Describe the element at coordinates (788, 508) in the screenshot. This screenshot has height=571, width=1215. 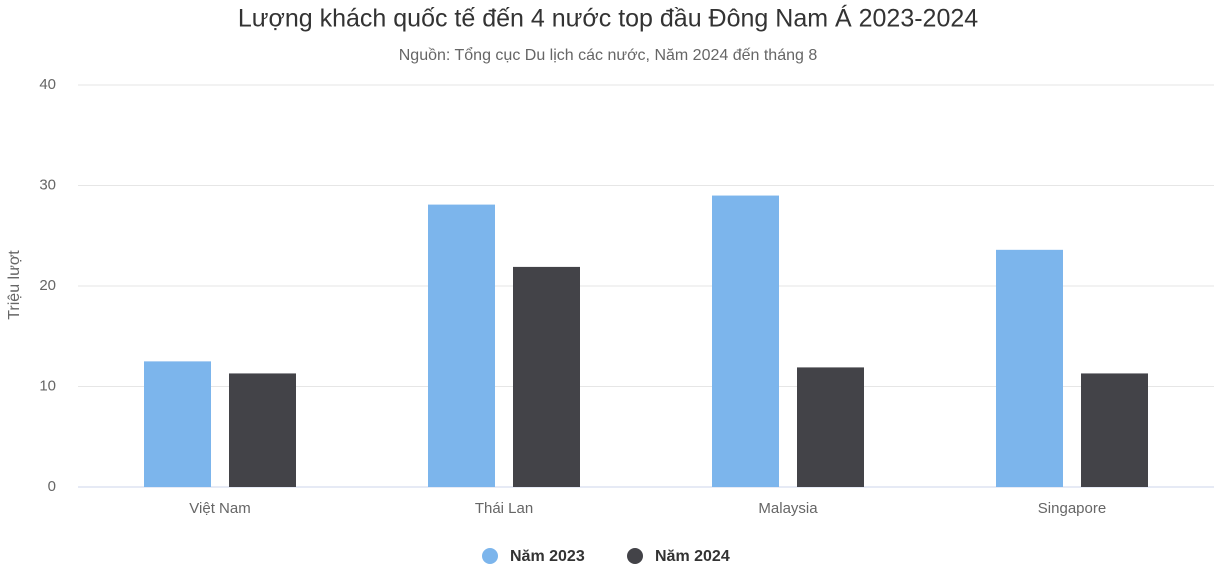
I see `x-tick-label: Malaysia` at that location.